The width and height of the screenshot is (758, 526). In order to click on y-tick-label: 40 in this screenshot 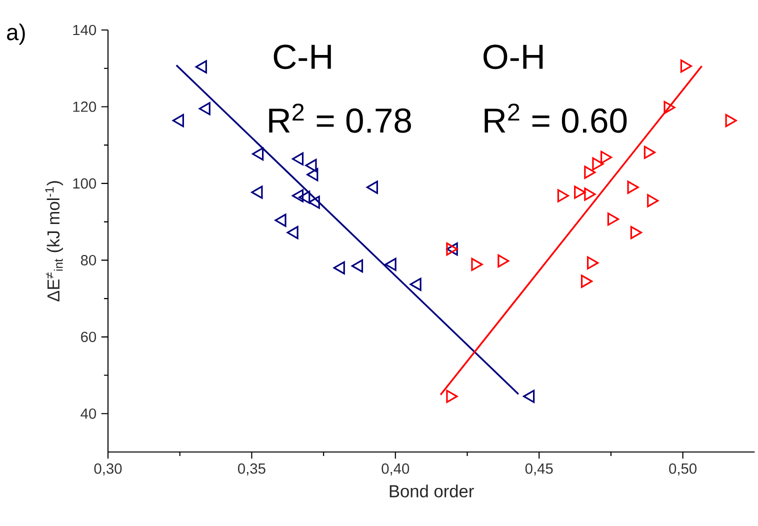, I will do `click(88, 413)`.